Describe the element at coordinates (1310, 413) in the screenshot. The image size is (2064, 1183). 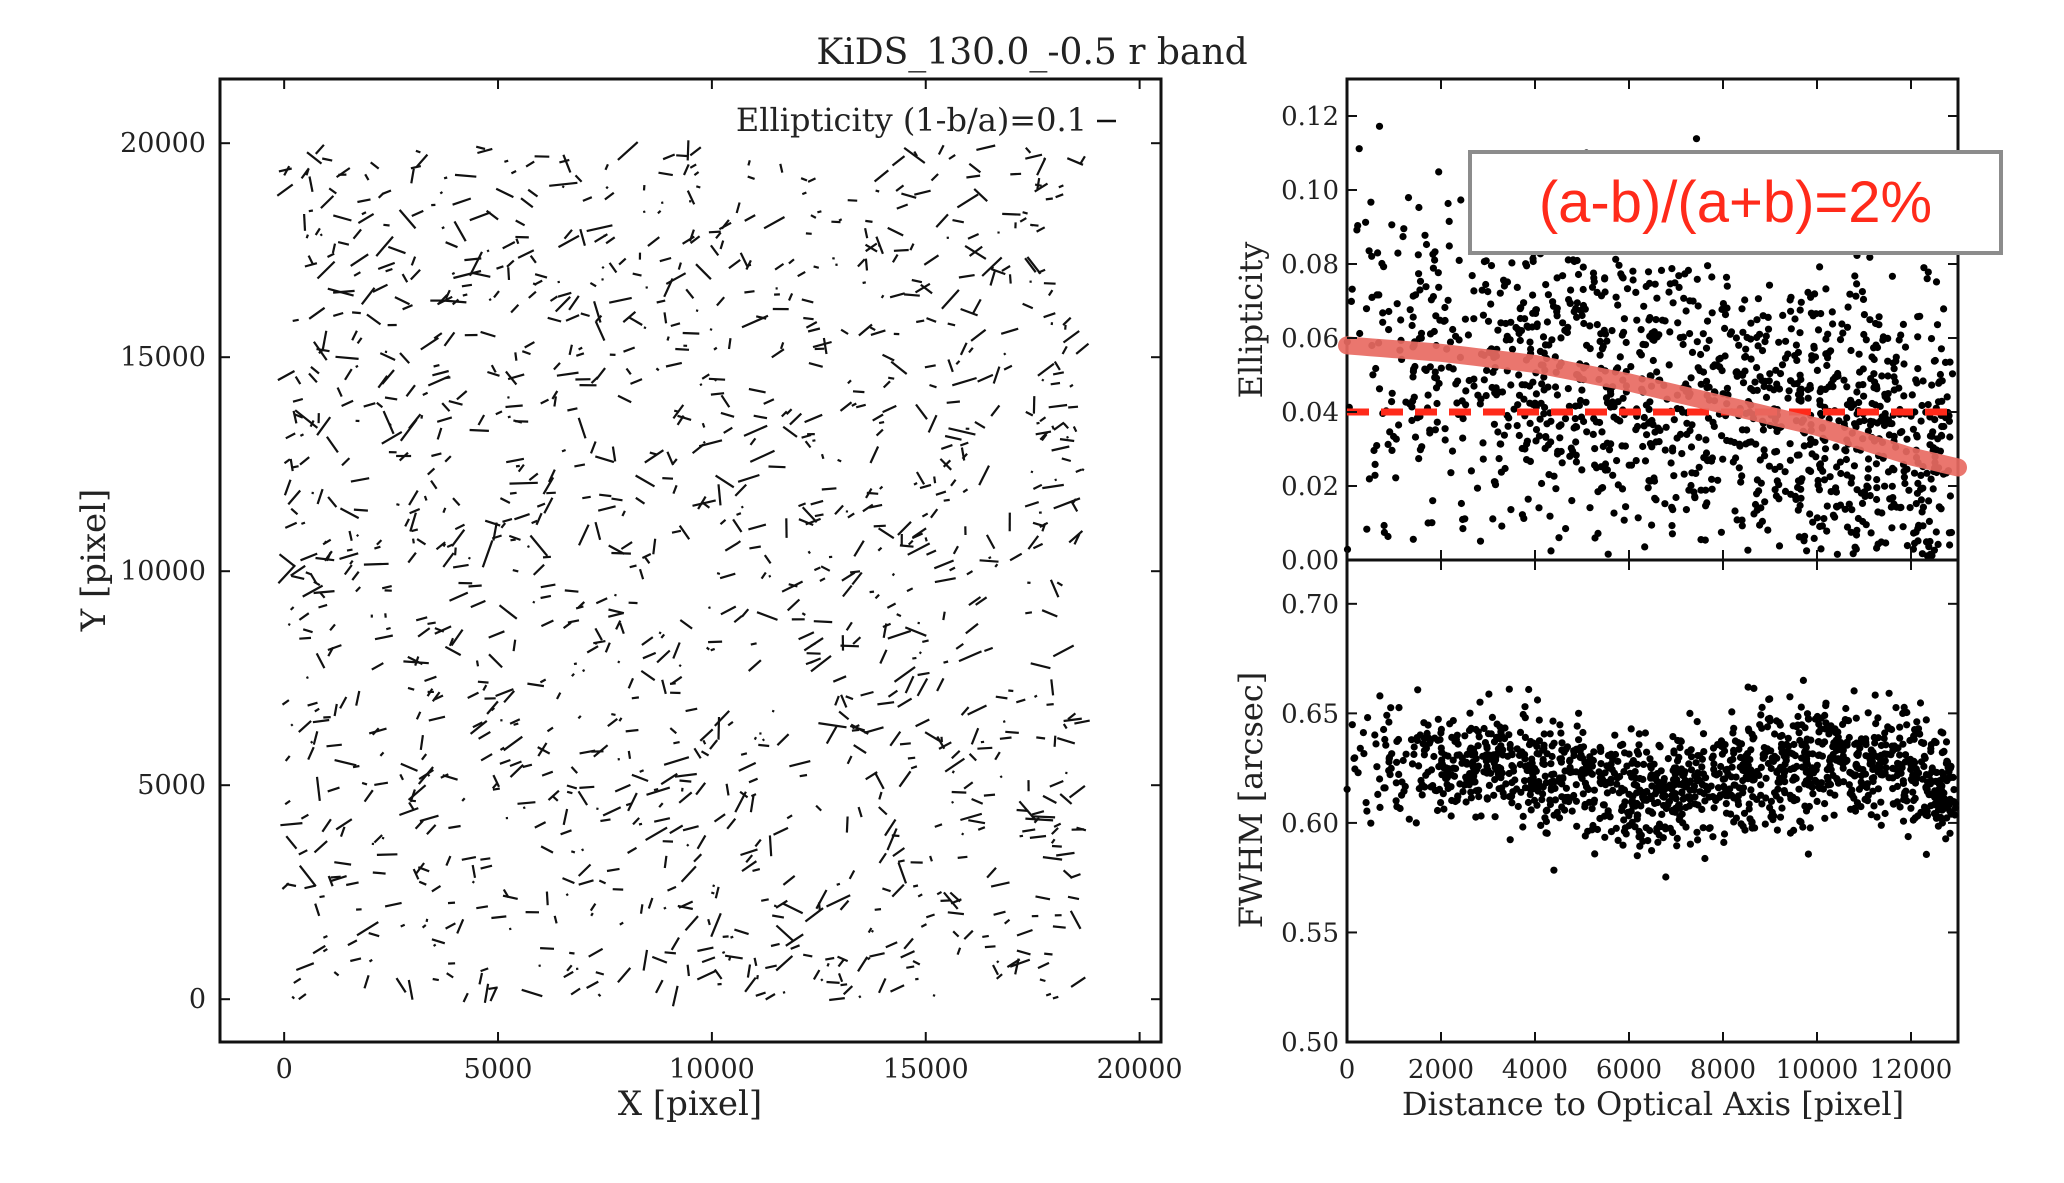
I see `ellipticity-y-tick-label: 0.04` at that location.